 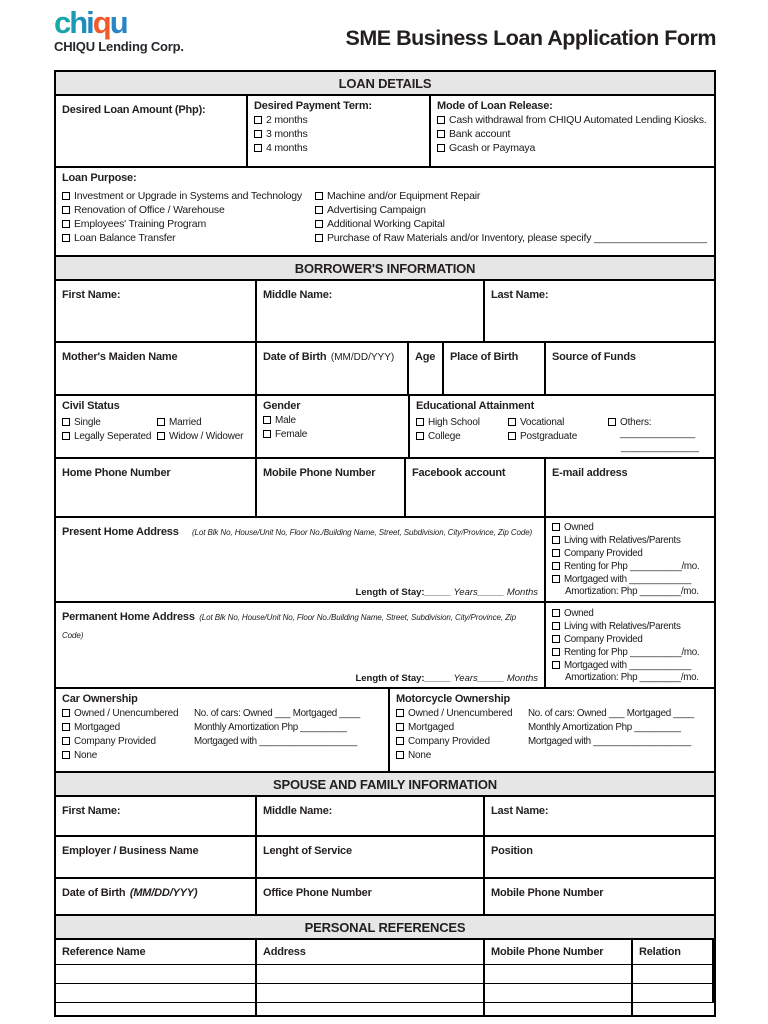 I want to click on reference-3-relation-cell, so click(x=673, y=1009).